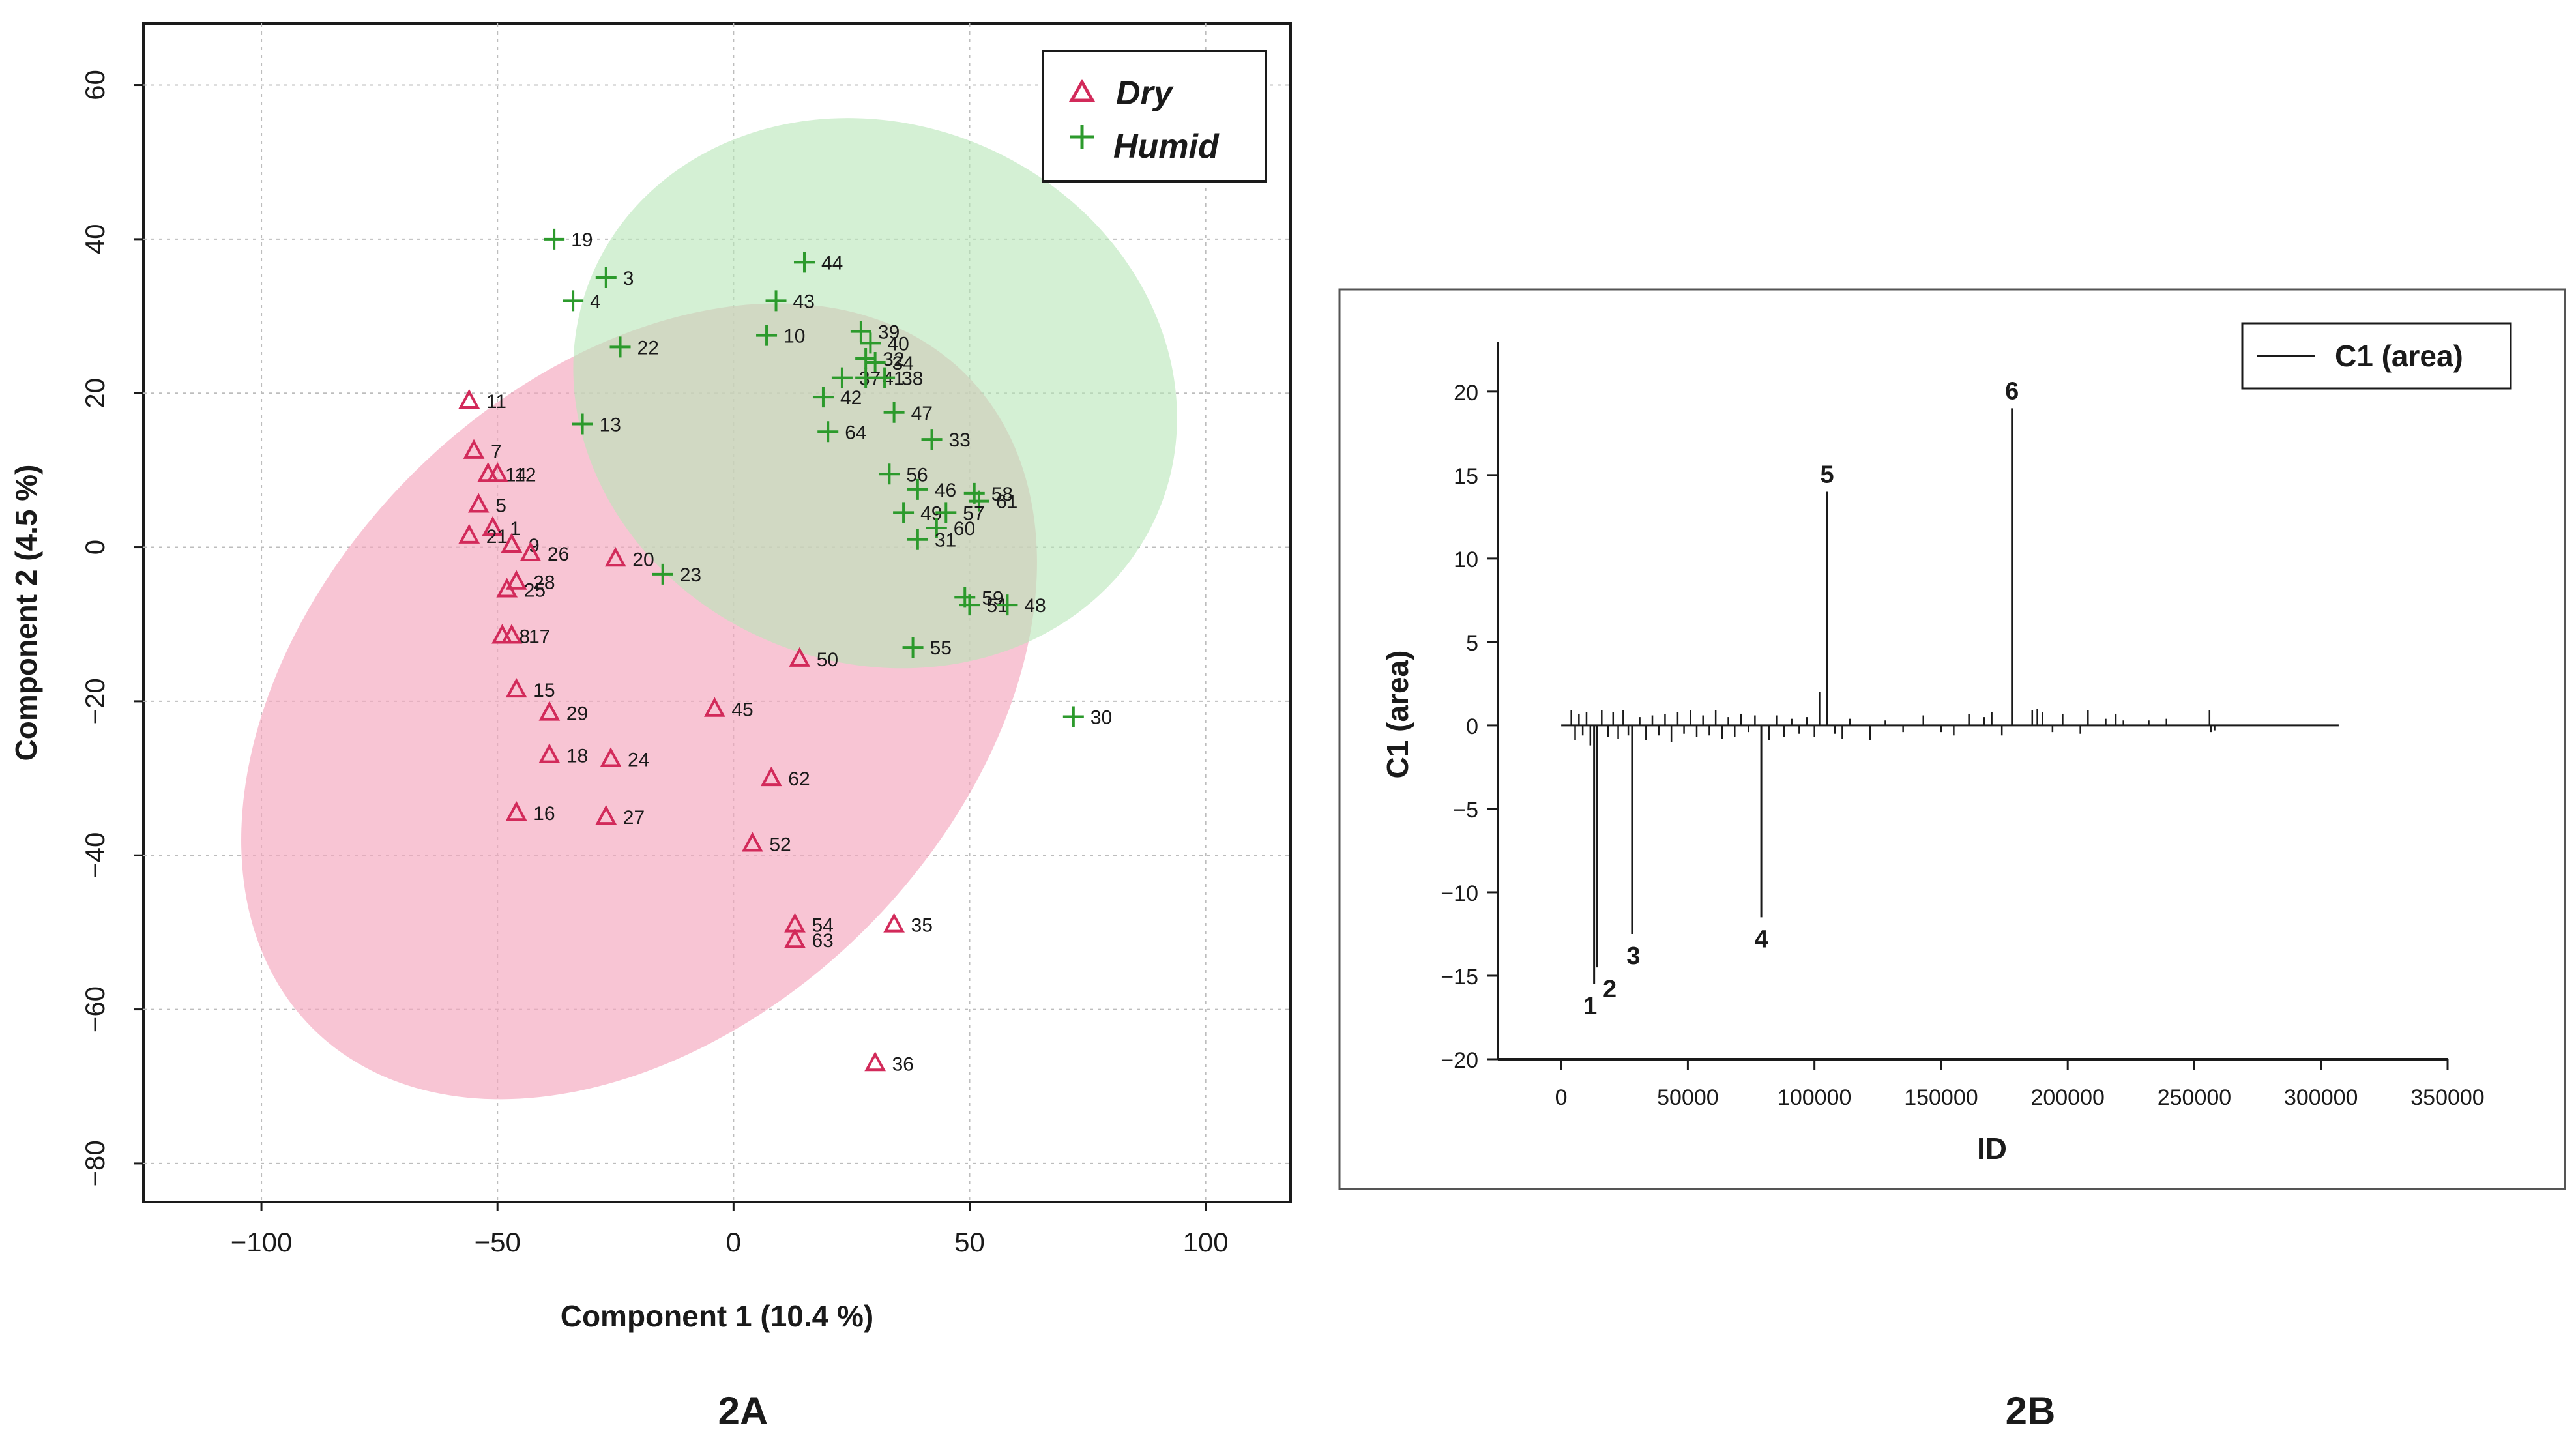 The image size is (2576, 1449). Describe the element at coordinates (2194, 1097) in the screenshot. I see `stem-x-tick-label: 250000` at that location.